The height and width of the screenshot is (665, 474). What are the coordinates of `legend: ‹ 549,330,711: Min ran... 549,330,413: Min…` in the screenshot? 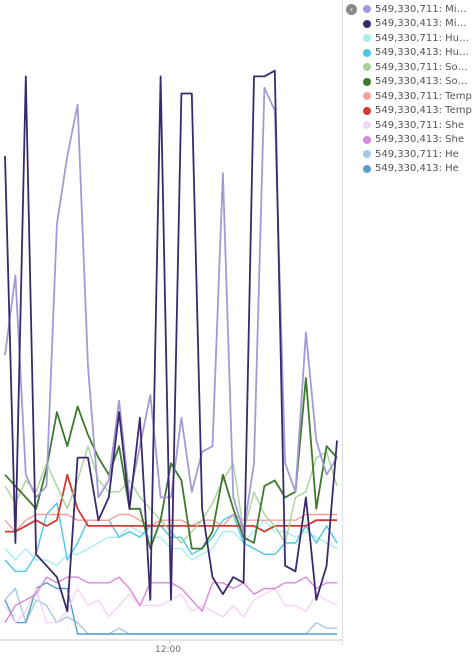 It's located at (409, 89).